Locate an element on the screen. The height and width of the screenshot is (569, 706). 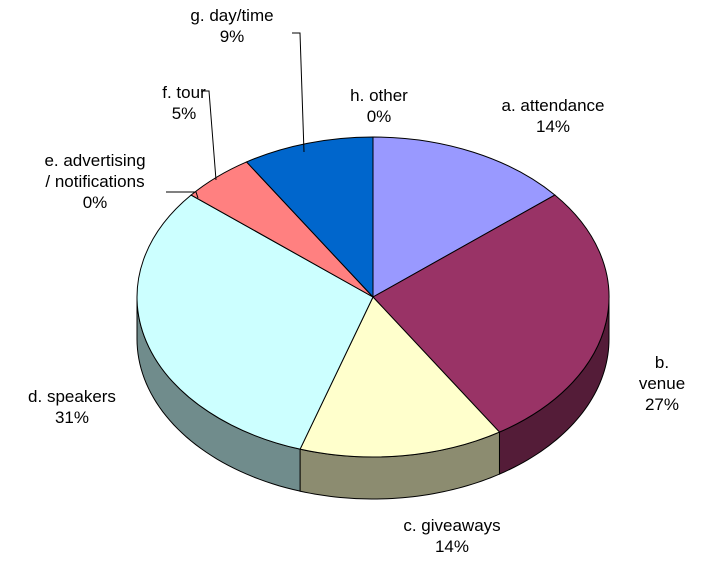
value-label: 27% is located at coordinates (662, 404).